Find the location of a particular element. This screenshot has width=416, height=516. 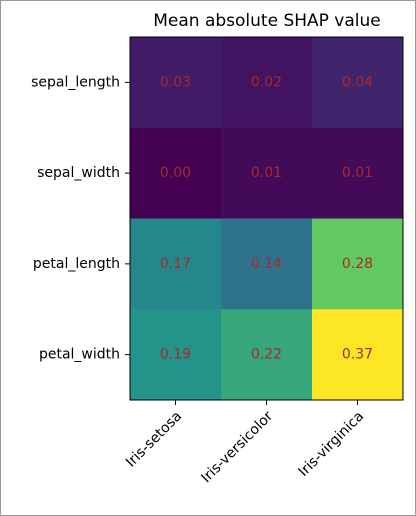

value-label: 0.00 is located at coordinates (175, 173).